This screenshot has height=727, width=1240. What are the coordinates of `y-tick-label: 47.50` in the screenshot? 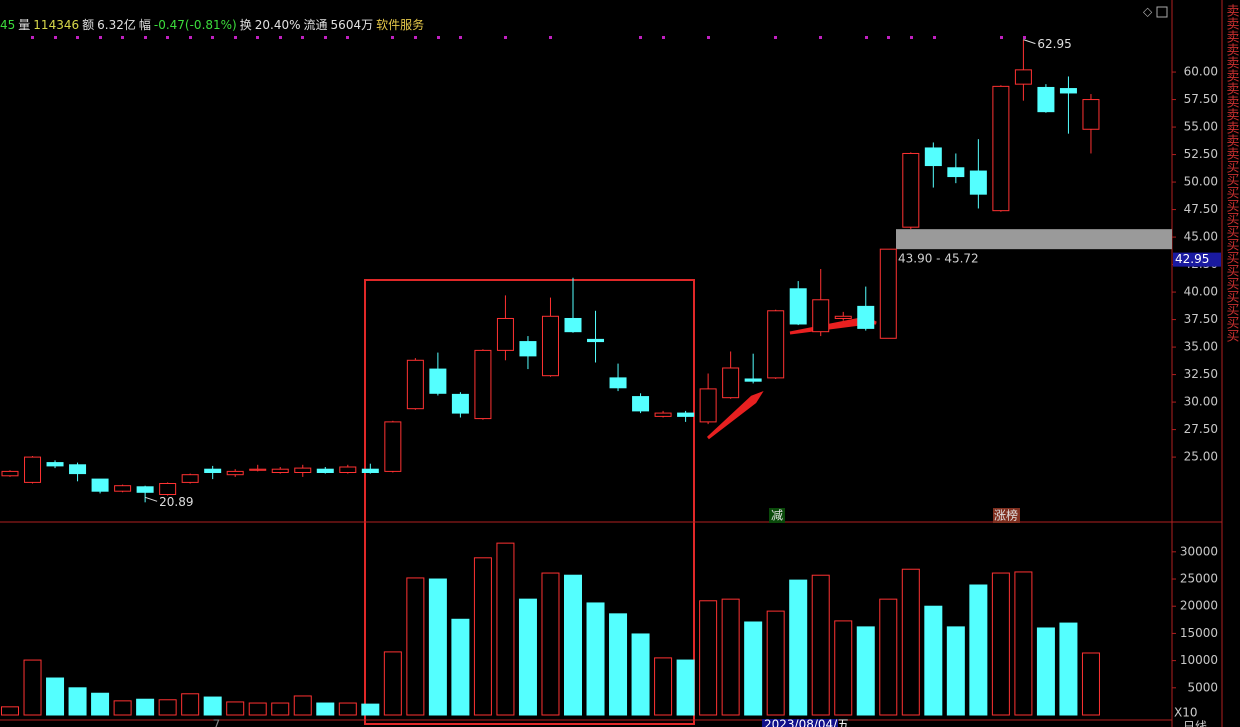 It's located at (1201, 209).